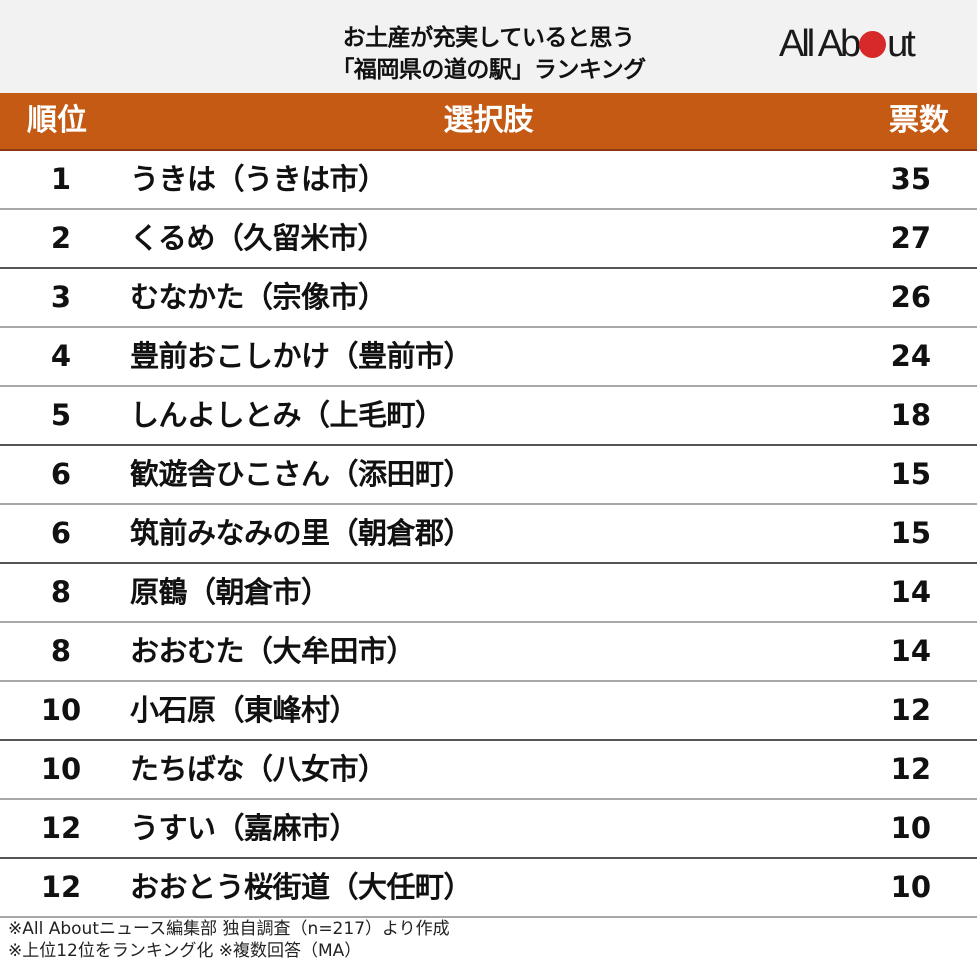  What do you see at coordinates (61, 297) in the screenshot?
I see `rank-cell: 3` at bounding box center [61, 297].